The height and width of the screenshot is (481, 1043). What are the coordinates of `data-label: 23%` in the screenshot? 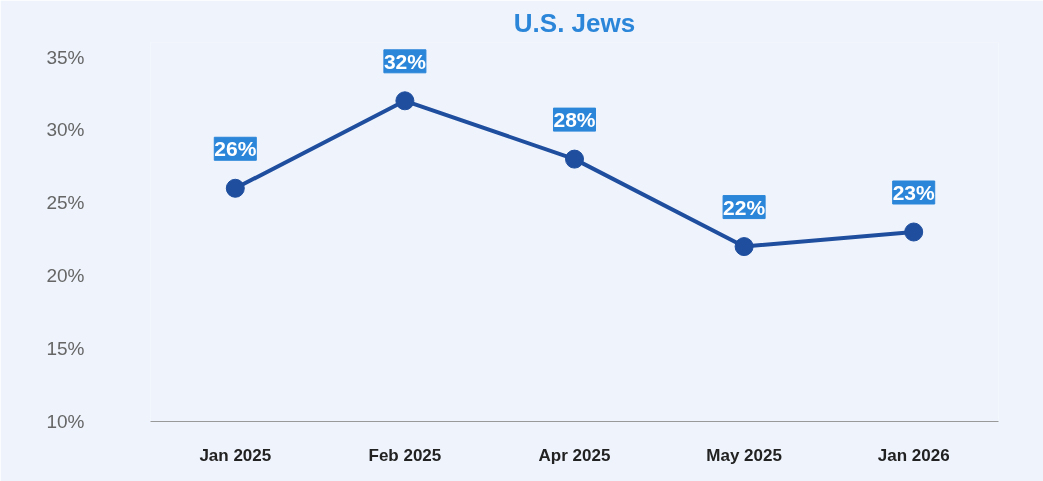 It's located at (914, 192).